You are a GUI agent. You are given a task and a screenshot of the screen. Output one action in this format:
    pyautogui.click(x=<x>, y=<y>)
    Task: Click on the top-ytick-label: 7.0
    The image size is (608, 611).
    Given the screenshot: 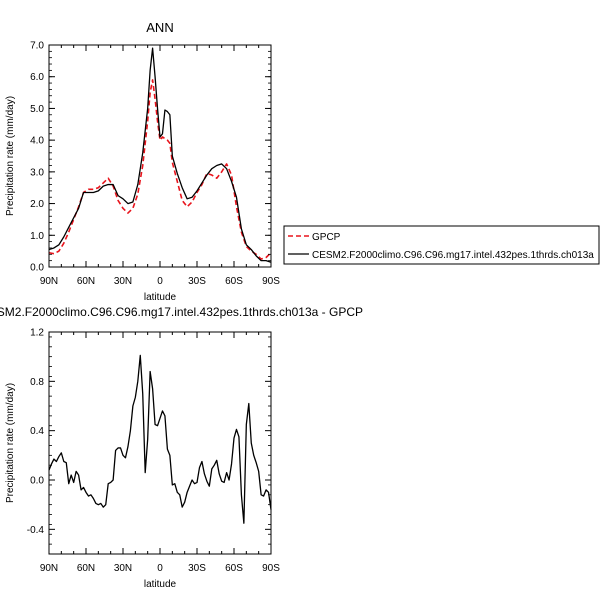 What is the action you would take?
    pyautogui.click(x=37, y=46)
    